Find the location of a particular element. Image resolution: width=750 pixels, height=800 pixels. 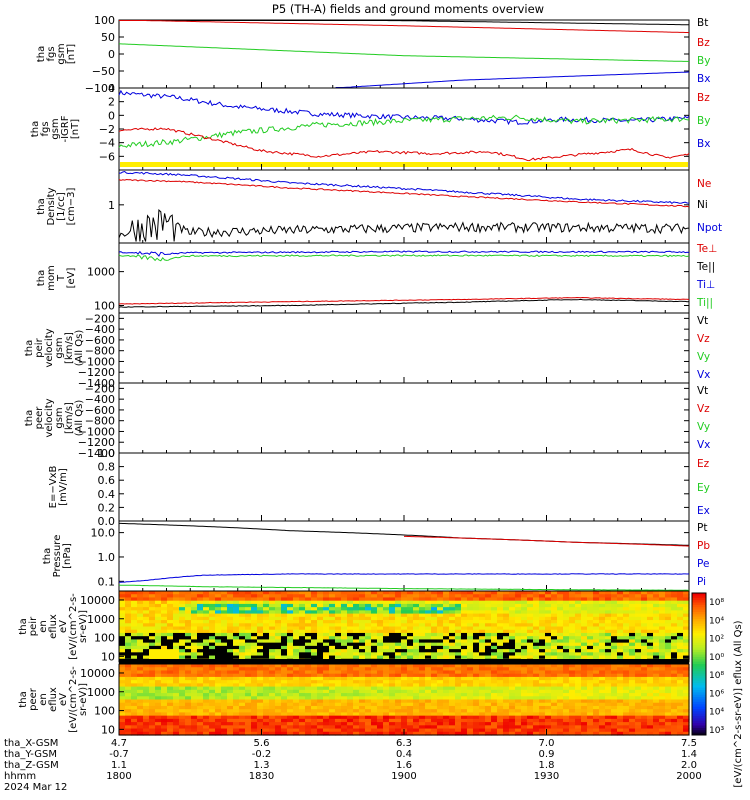

legend-entry: Pb is located at coordinates (703, 546).